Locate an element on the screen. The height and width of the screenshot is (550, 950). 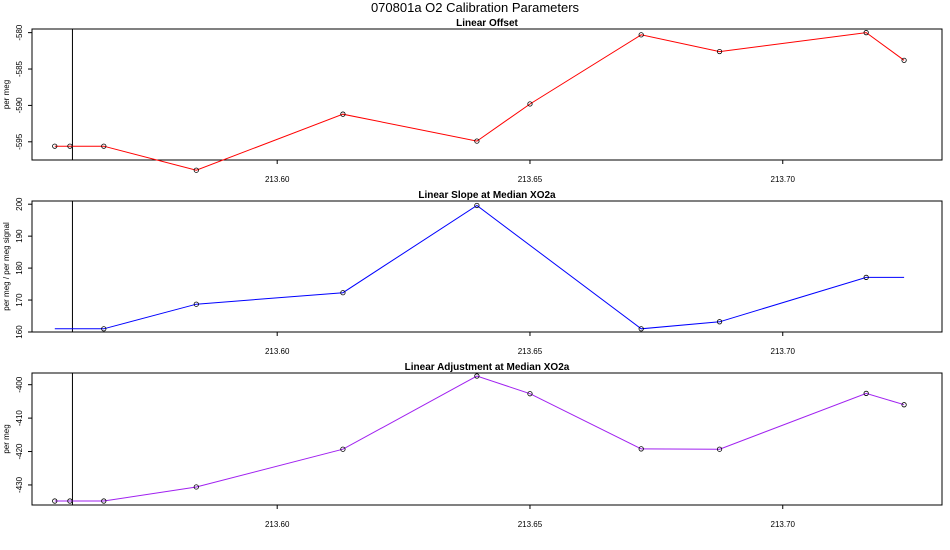
linear-adjustment-x-tick-label: 213.60 is located at coordinates (277, 524).